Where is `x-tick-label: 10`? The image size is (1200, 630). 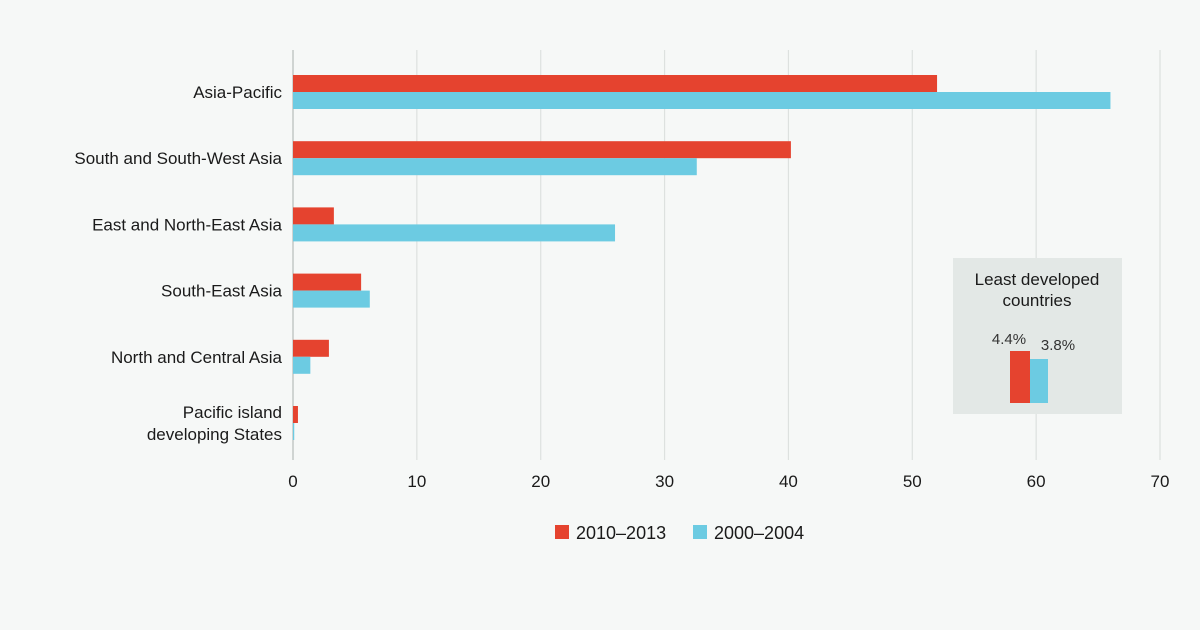 x-tick-label: 10 is located at coordinates (416, 481).